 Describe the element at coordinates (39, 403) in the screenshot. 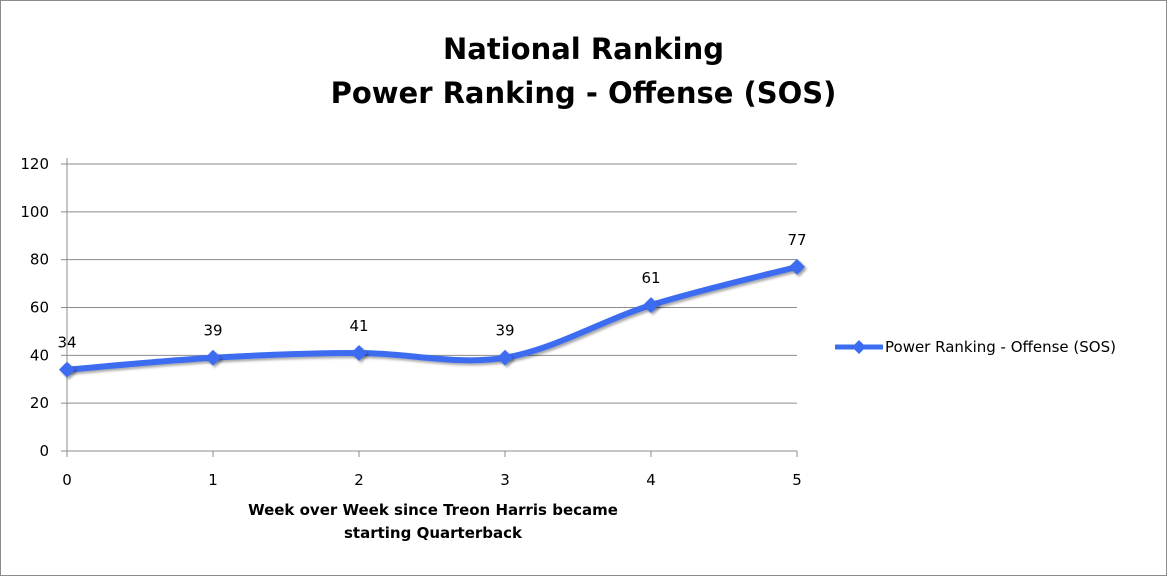

I see `y-tick-label-20: 20` at that location.